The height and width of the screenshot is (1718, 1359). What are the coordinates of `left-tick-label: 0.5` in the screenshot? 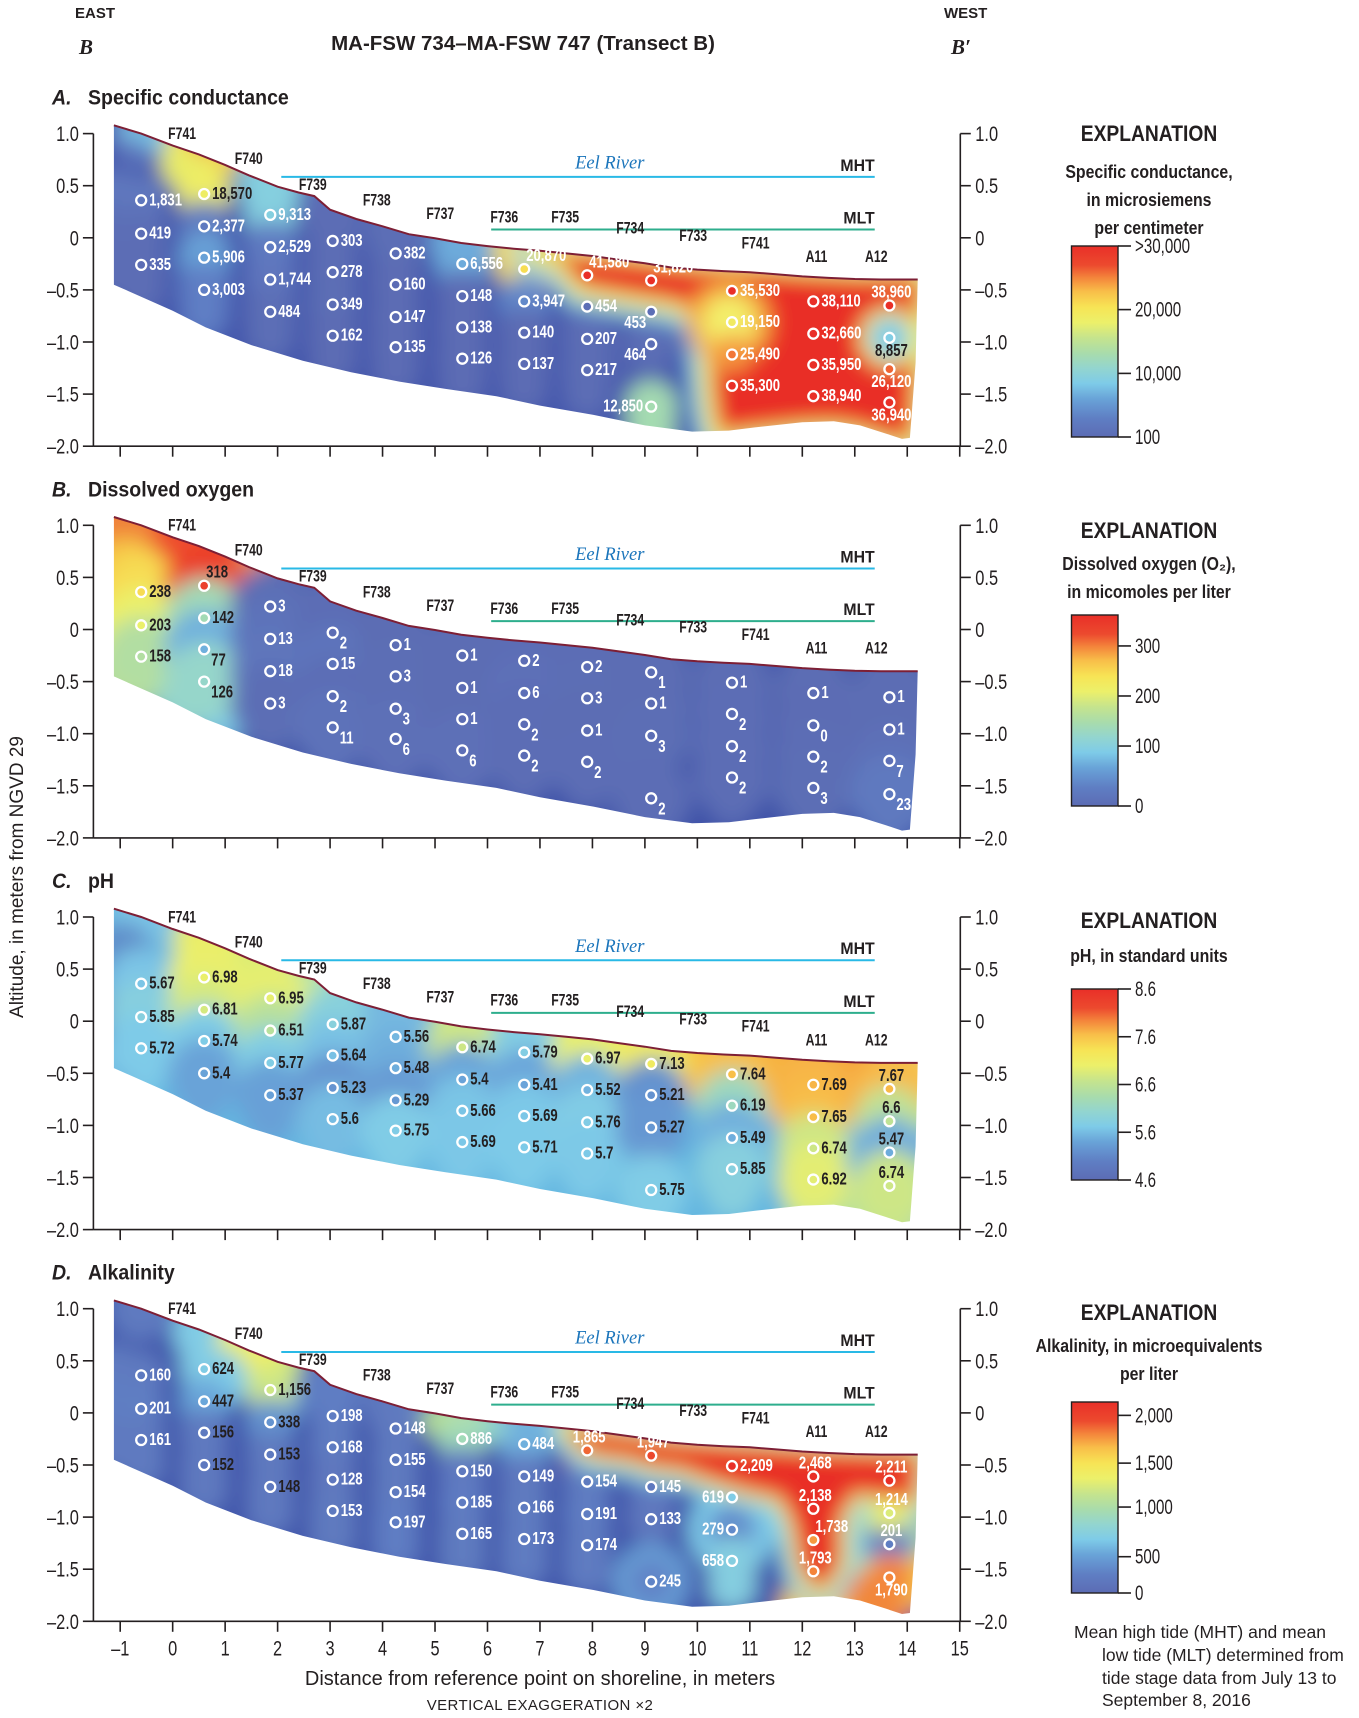 It's located at (67, 1361).